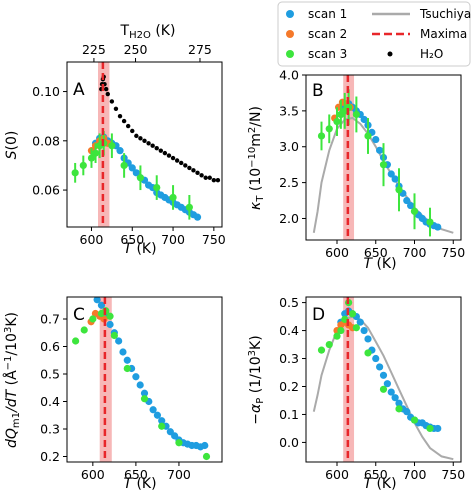  I want to click on panel-b-ytick-label: 3.5, so click(289, 110).